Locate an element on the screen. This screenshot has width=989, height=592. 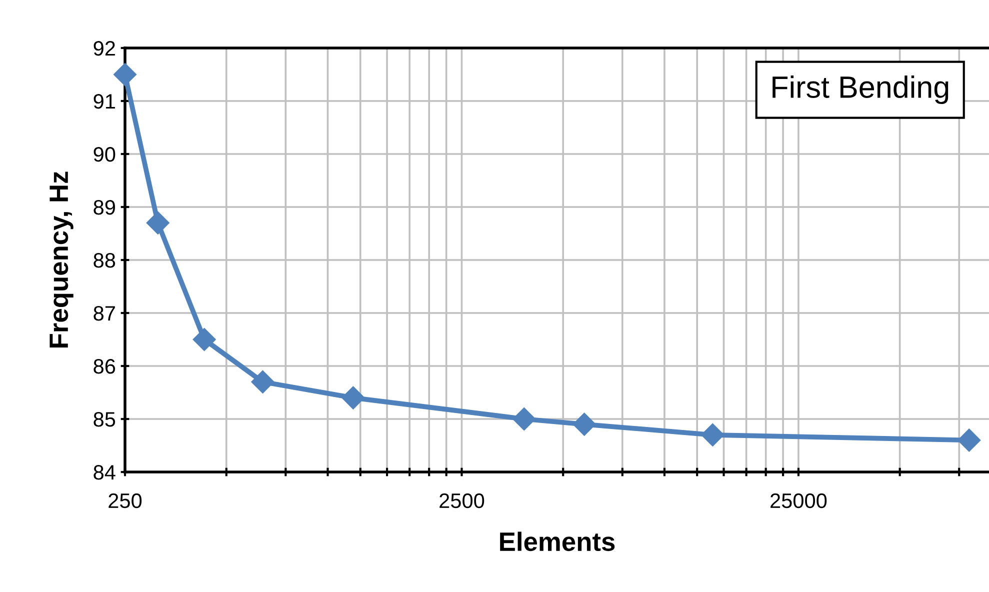
y-axis-title: Frequency, Hz is located at coordinates (62, 260).